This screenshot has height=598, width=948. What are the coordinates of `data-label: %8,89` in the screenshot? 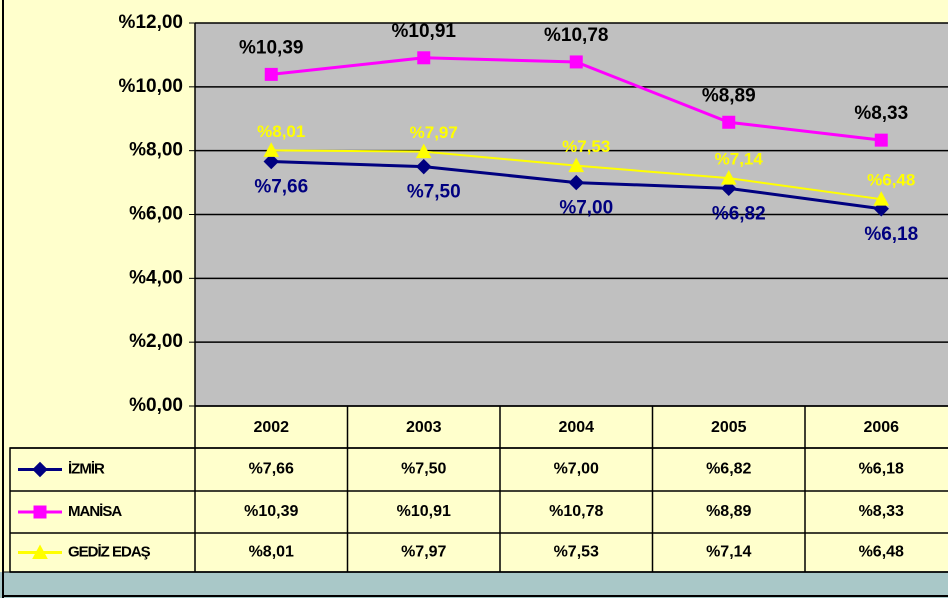 It's located at (729, 95).